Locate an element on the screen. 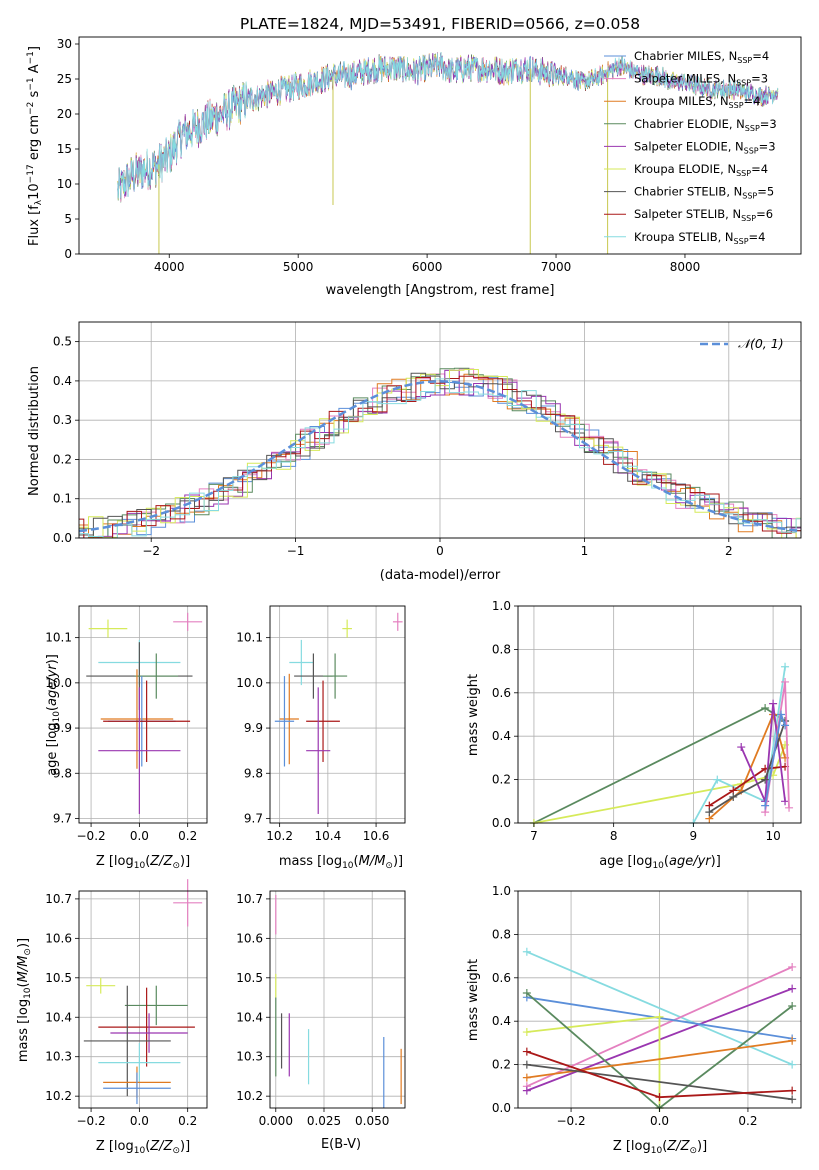  mass-vs-z-panel: −0.2 0.0 0.2 10.2 10.3 10.4 10.5 10.6 10.7 is located at coordinates (126, 1003).